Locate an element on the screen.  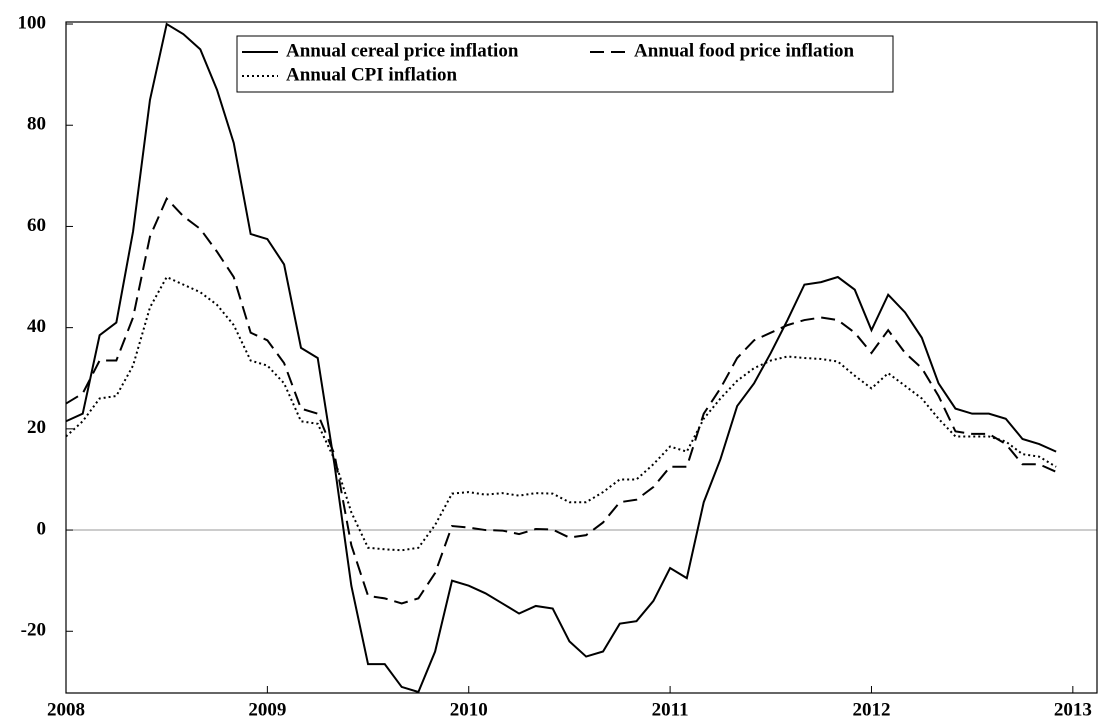
y-tick-label: 80 is located at coordinates (36, 124).